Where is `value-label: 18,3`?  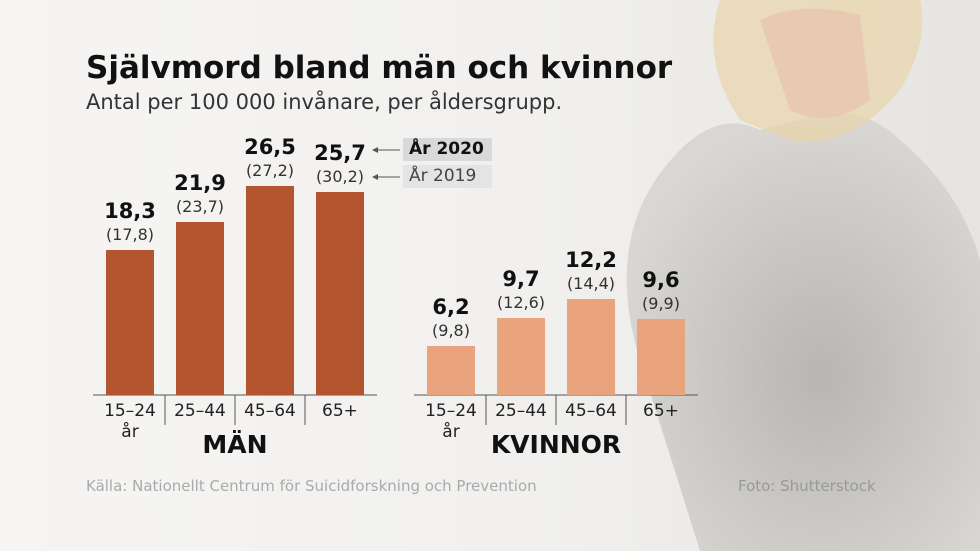 value-label: 18,3 is located at coordinates (130, 211).